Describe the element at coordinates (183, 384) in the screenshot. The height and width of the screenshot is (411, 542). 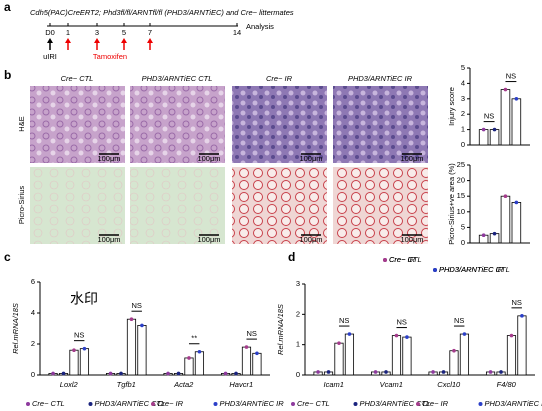
I see `x-tick-label: Acta2` at that location.